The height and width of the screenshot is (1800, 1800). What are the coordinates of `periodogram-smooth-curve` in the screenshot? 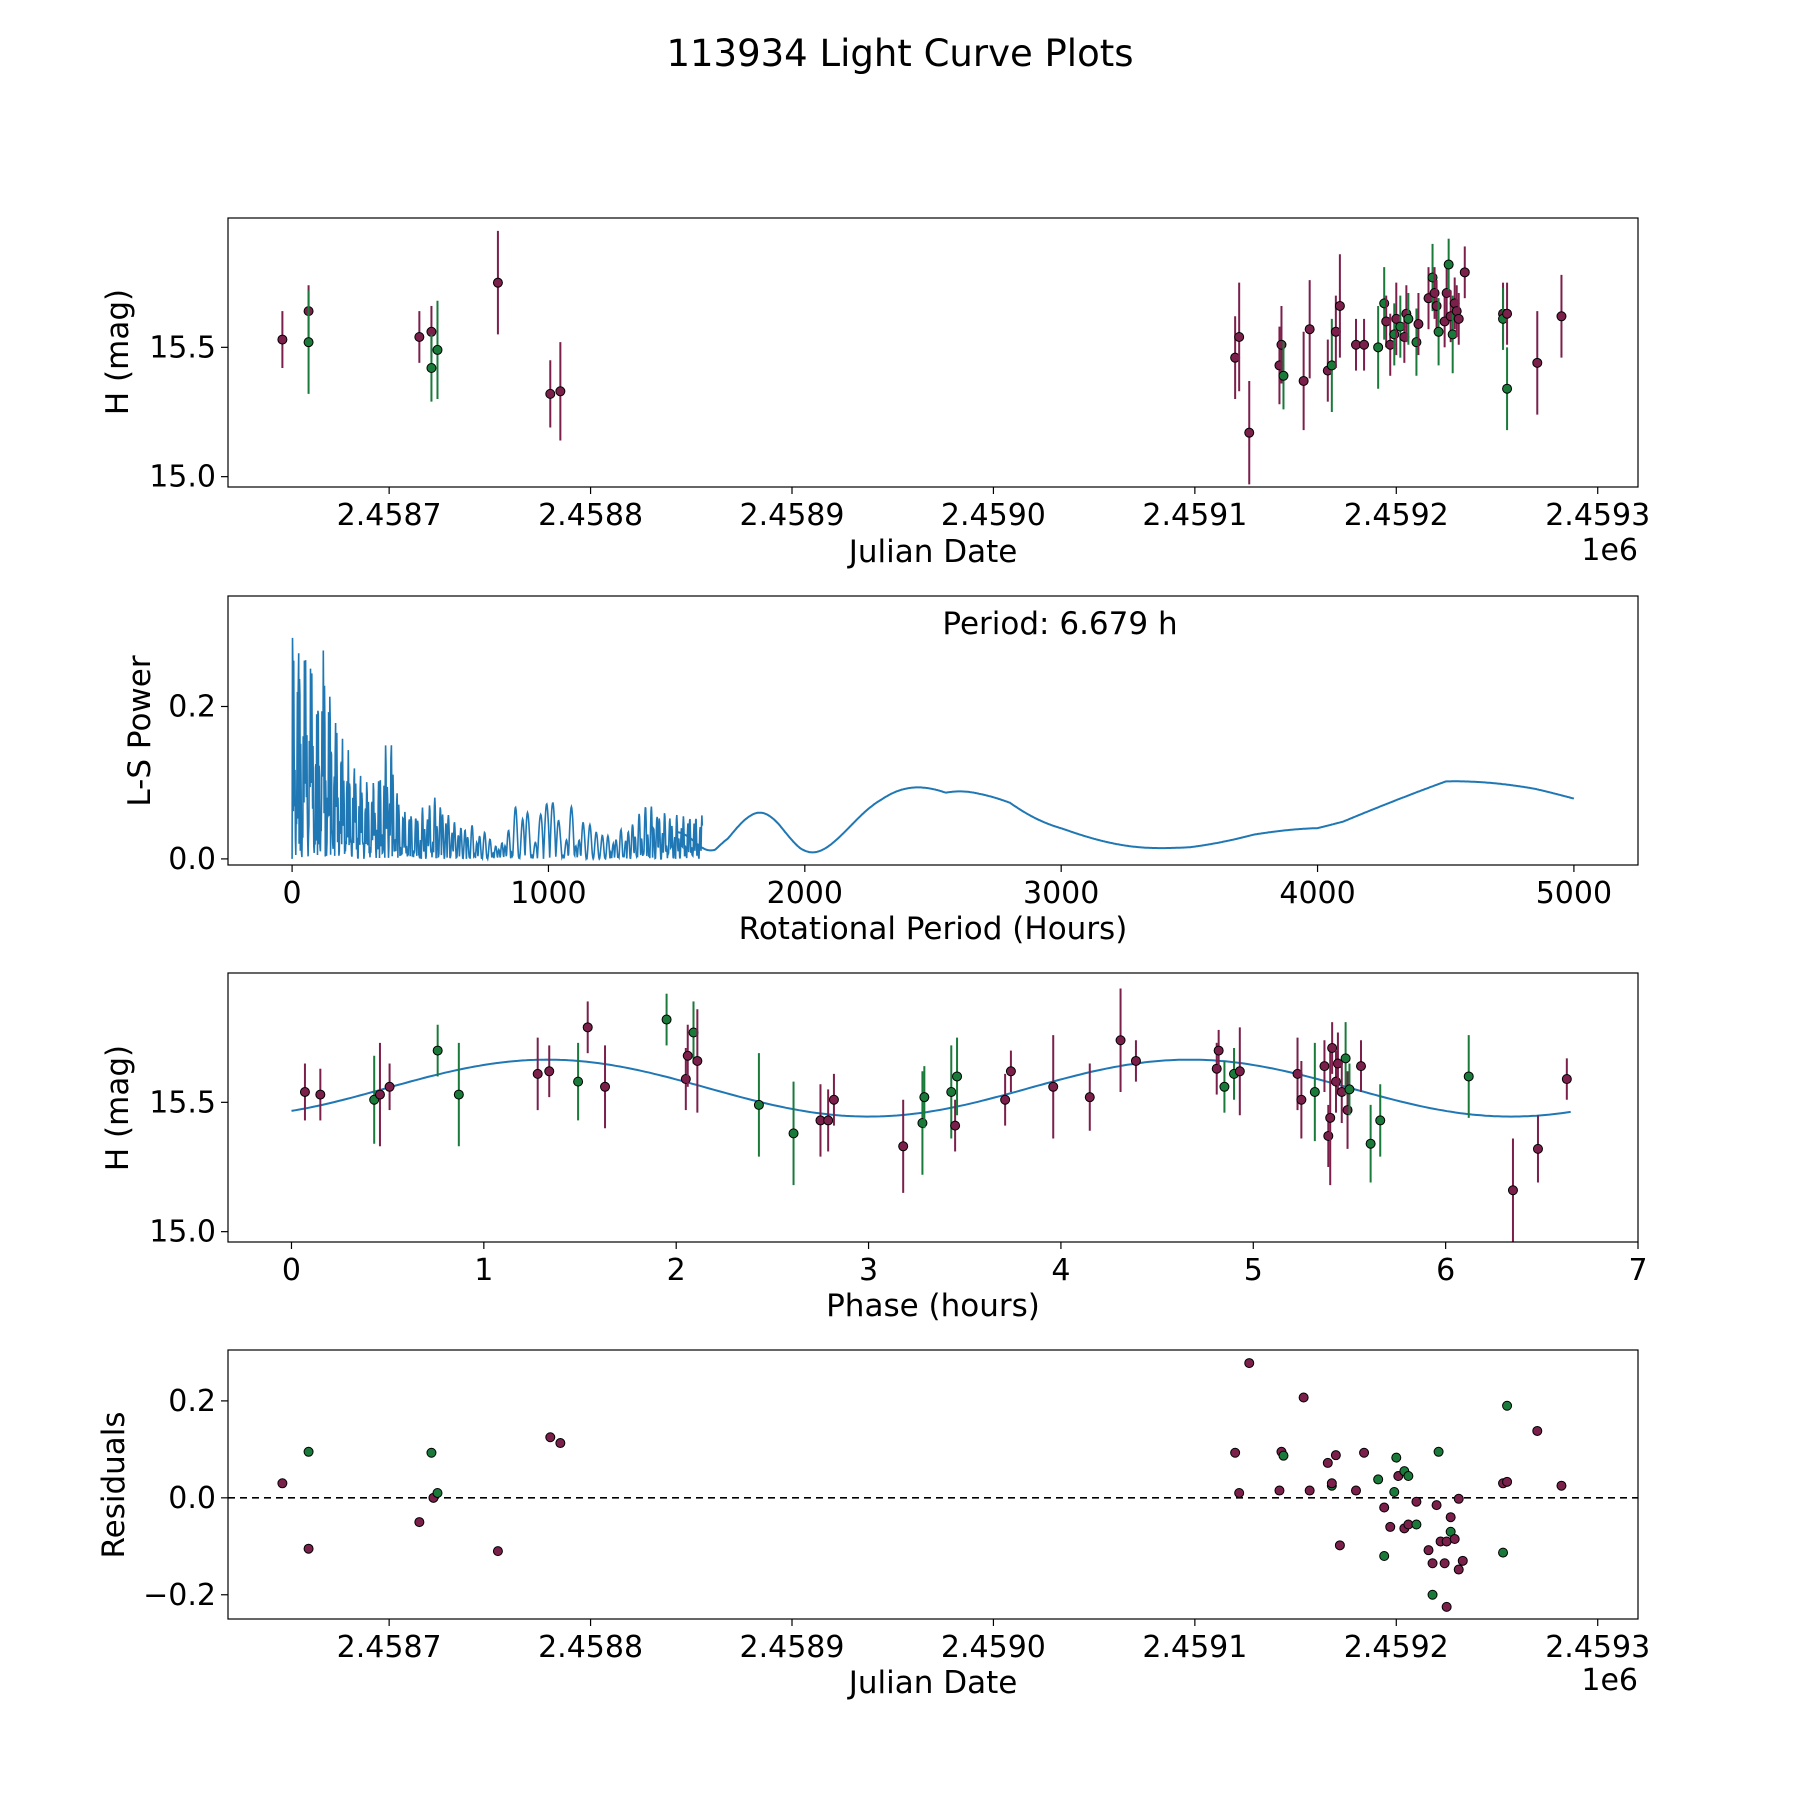 It's located at (1125, 817).